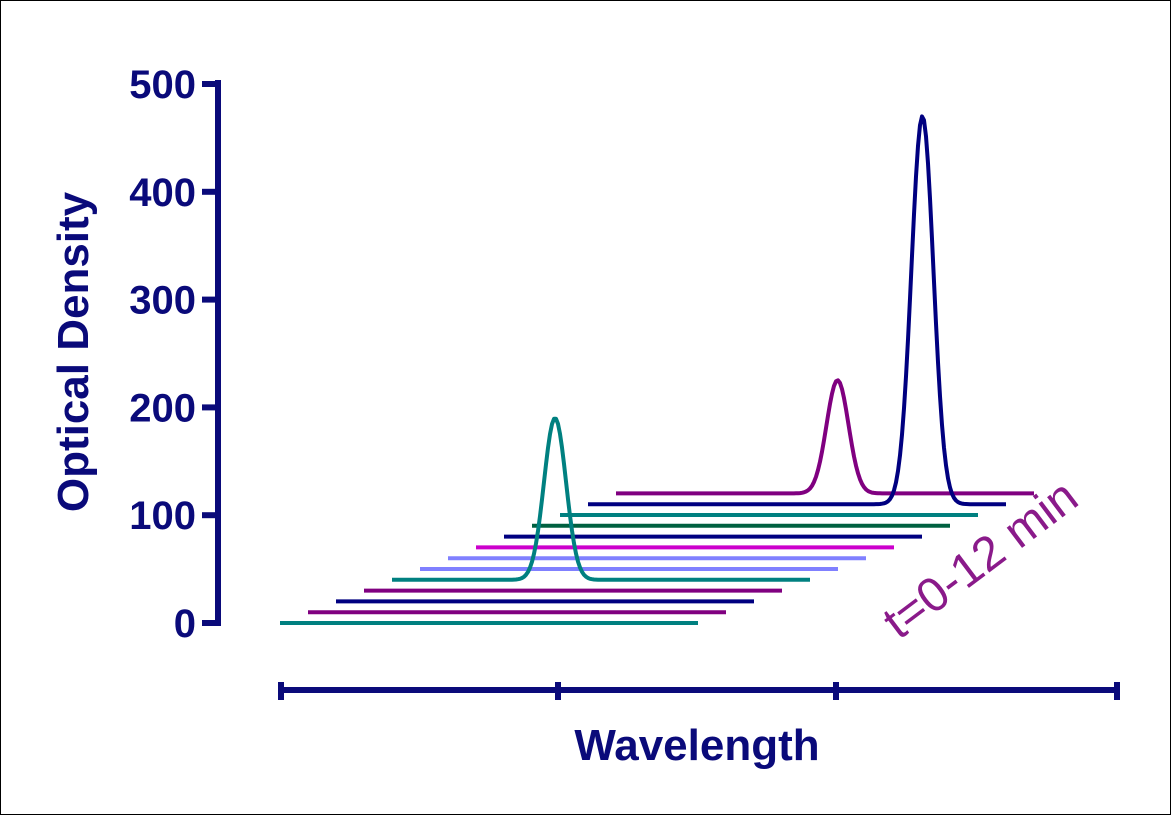 Image resolution: width=1171 pixels, height=815 pixels. I want to click on y-axis-title: Optical Density, so click(73, 351).